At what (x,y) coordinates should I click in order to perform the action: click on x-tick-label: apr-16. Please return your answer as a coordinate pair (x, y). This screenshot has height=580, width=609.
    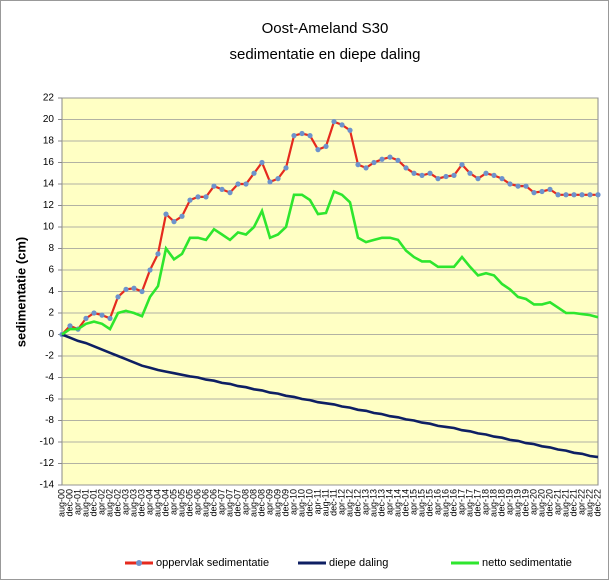
    Looking at the image, I should click on (437, 502).